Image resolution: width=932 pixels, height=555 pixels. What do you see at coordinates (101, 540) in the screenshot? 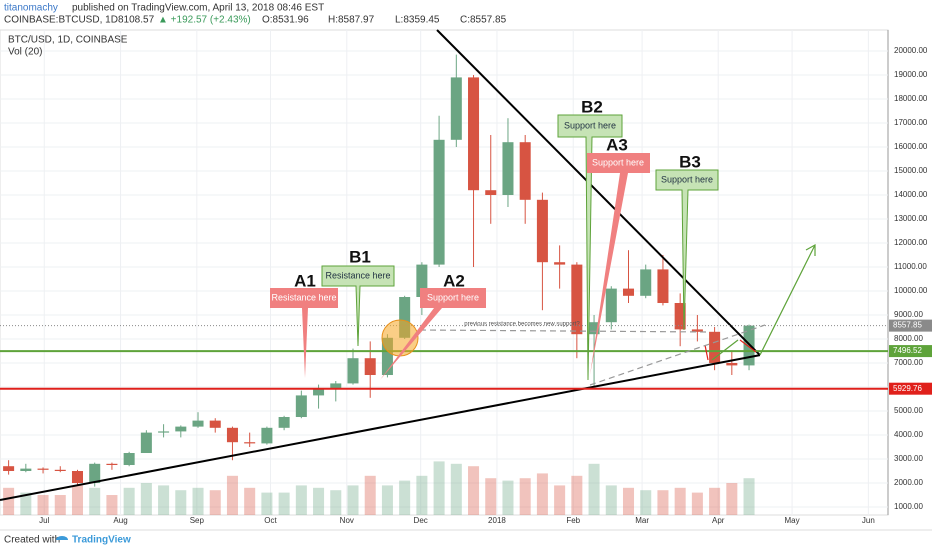
I see `footer-brand: TradingView` at bounding box center [101, 540].